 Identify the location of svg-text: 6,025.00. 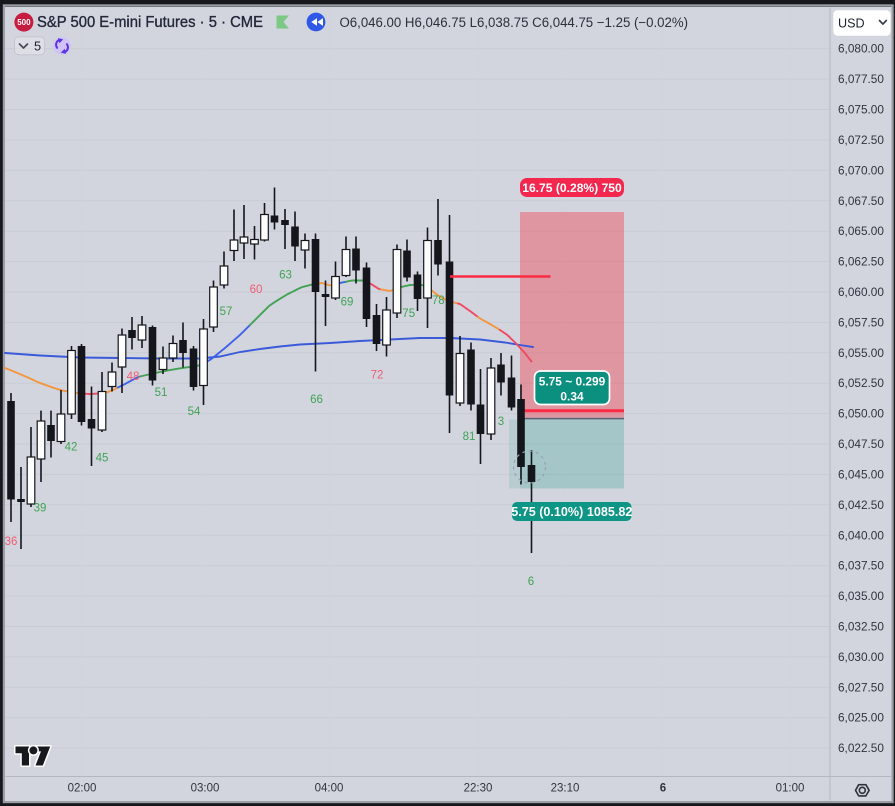
(861, 718).